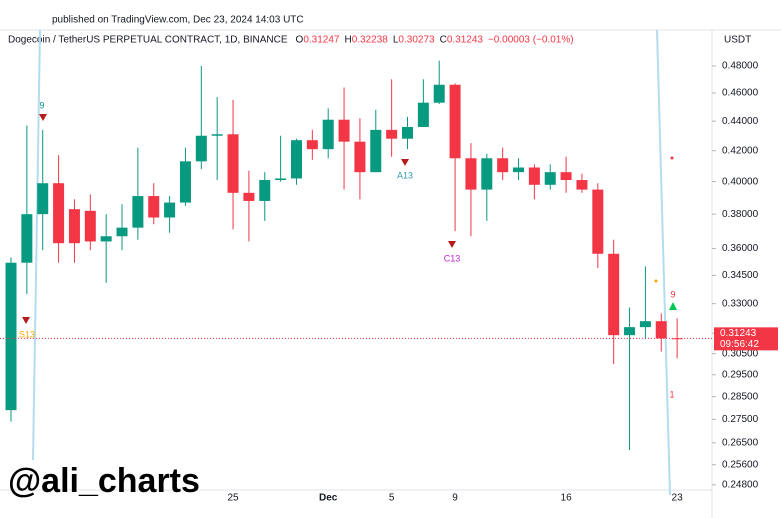 The width and height of the screenshot is (781, 518). What do you see at coordinates (396, 40) in the screenshot?
I see `ohlc-prefix: L` at bounding box center [396, 40].